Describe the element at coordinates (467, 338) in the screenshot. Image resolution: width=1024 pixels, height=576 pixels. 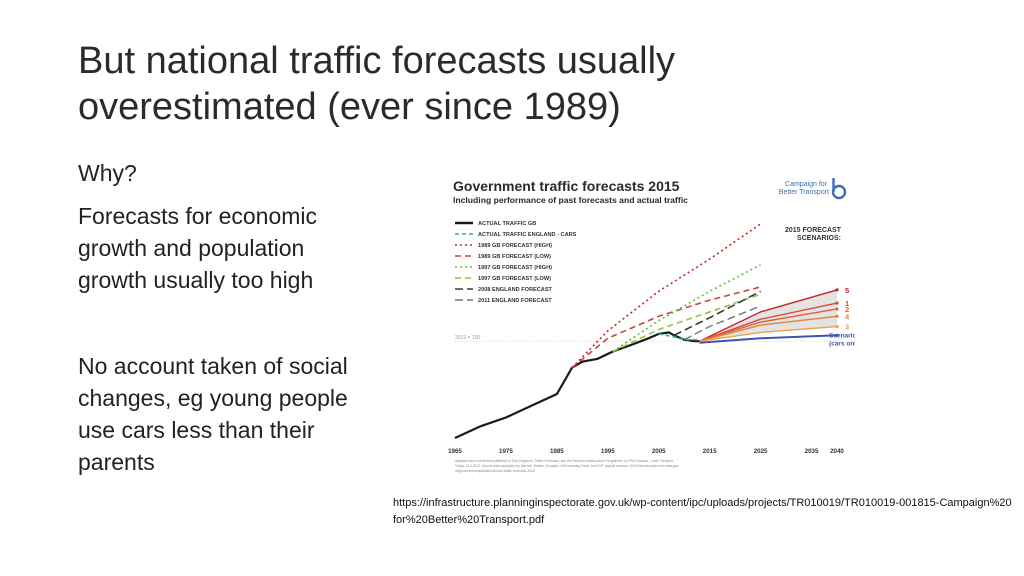
I see `baseline-label: 2013 = 100` at that location.